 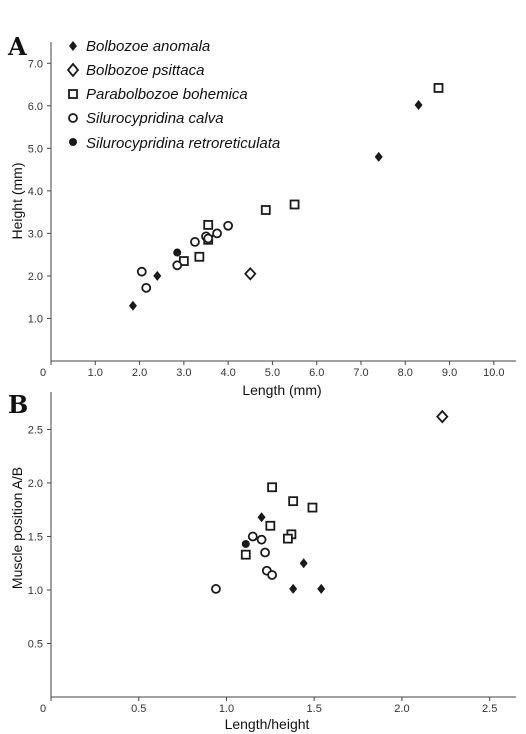 What do you see at coordinates (73, 94) in the screenshot?
I see `legend-marker-open-square` at bounding box center [73, 94].